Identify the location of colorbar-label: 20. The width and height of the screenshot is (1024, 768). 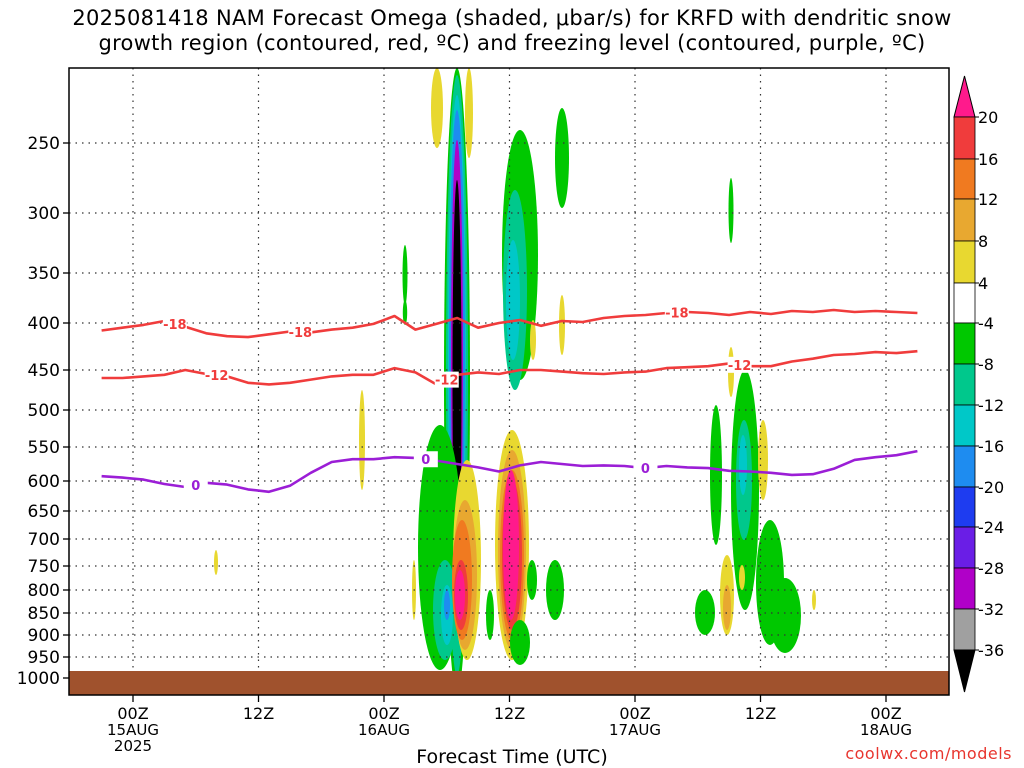
(988, 117).